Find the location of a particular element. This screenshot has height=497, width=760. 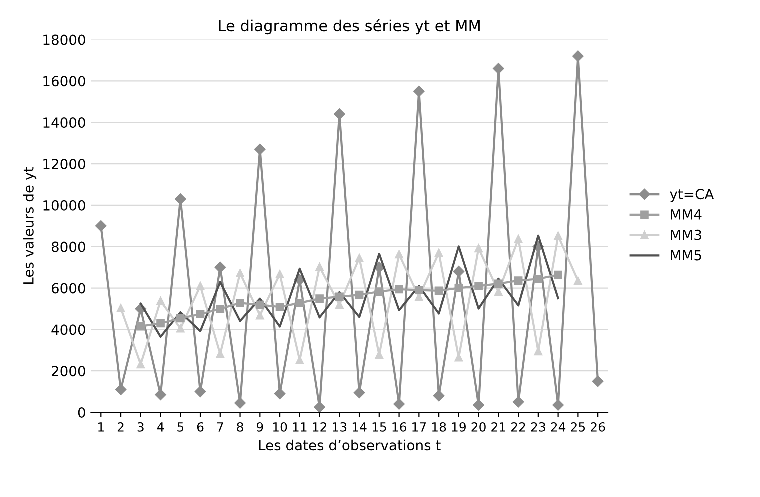

x-tick-label: 24 is located at coordinates (558, 427).